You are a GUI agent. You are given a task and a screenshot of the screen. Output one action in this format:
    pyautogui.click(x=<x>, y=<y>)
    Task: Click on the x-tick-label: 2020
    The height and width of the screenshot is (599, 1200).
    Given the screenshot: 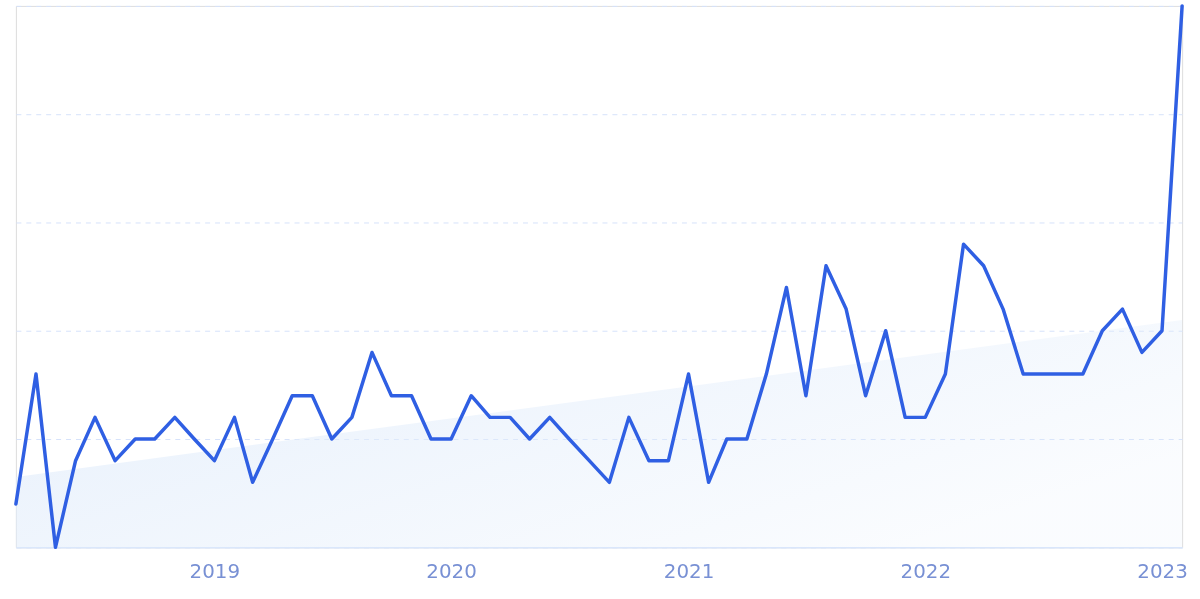 What is the action you would take?
    pyautogui.click(x=451, y=571)
    